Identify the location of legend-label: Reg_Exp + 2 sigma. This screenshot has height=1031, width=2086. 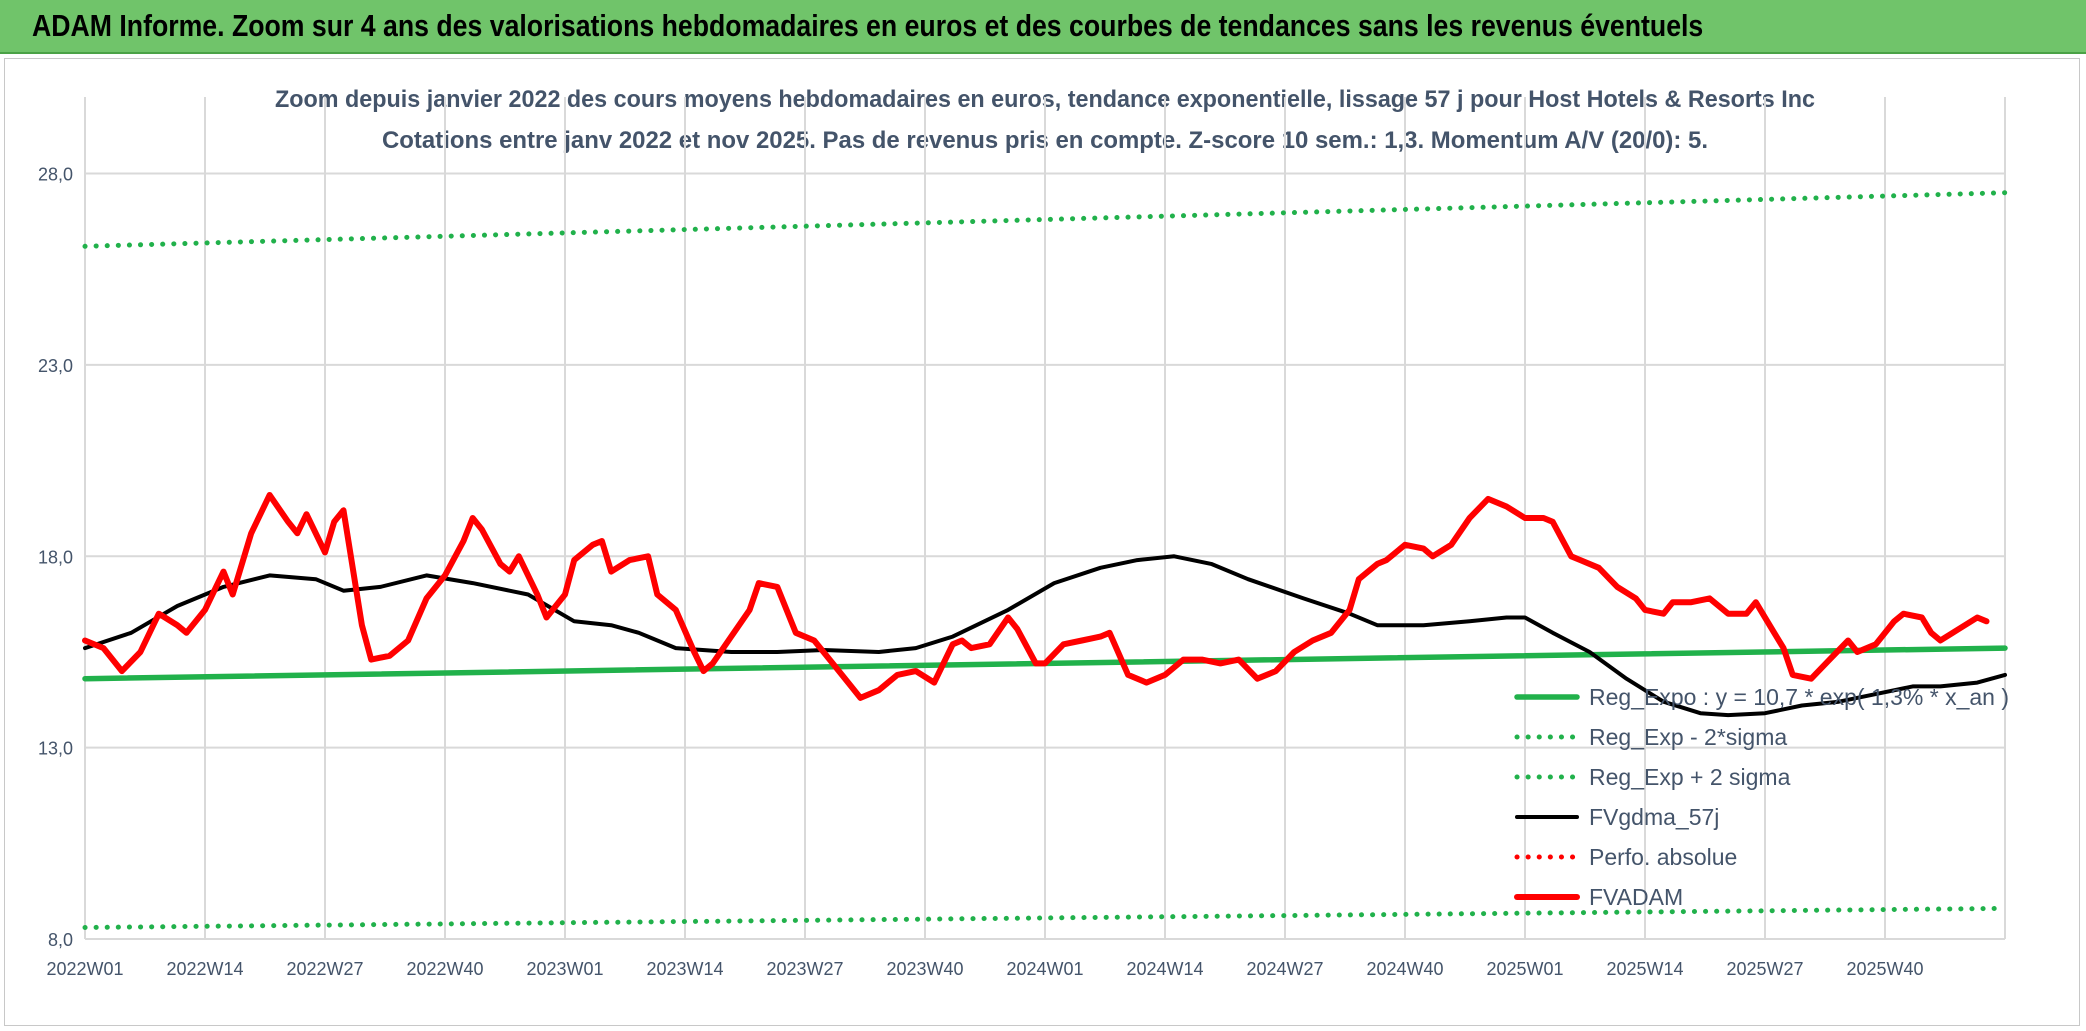
(1690, 777).